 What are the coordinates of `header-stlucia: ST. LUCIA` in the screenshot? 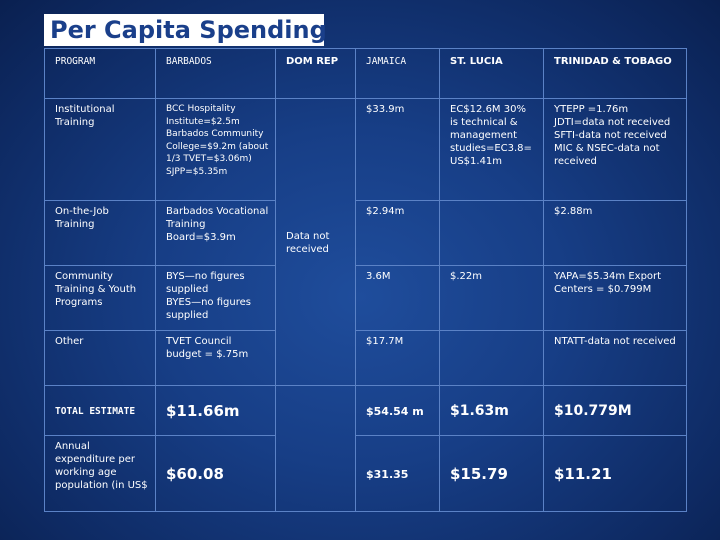 It's located at (491, 73).